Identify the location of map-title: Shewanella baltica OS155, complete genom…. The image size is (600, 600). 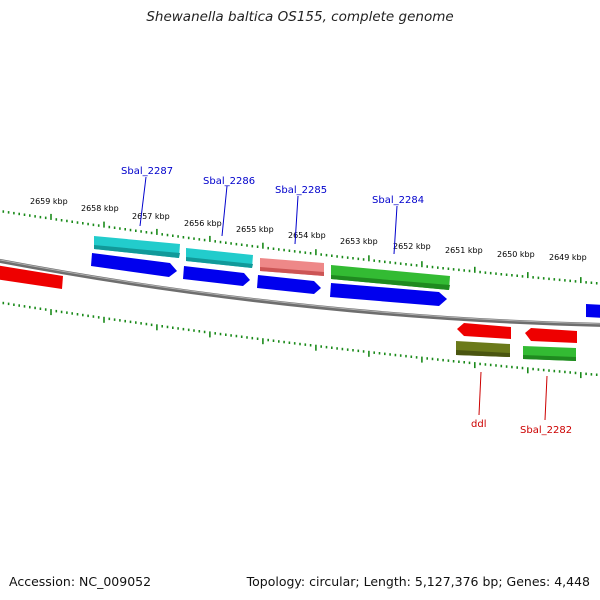
(300, 17).